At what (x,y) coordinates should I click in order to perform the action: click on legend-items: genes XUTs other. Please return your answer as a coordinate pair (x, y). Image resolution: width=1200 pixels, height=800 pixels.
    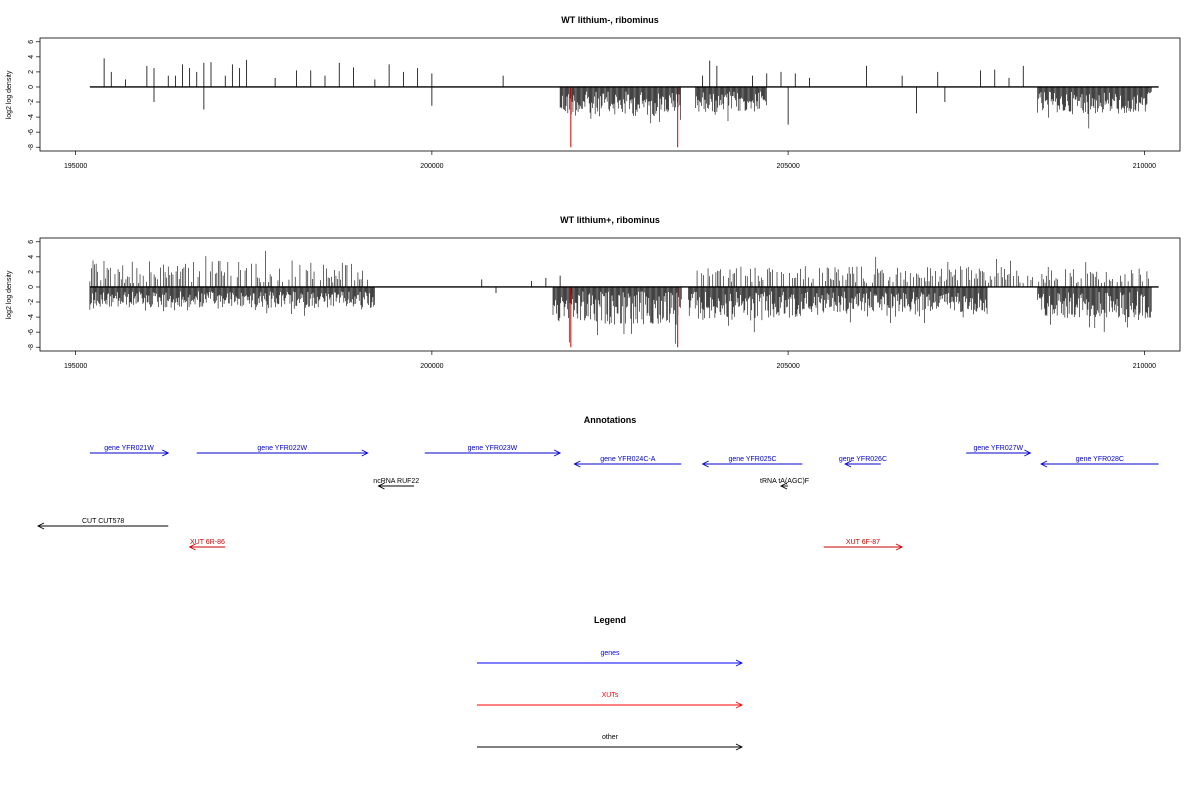
    Looking at the image, I should click on (610, 700).